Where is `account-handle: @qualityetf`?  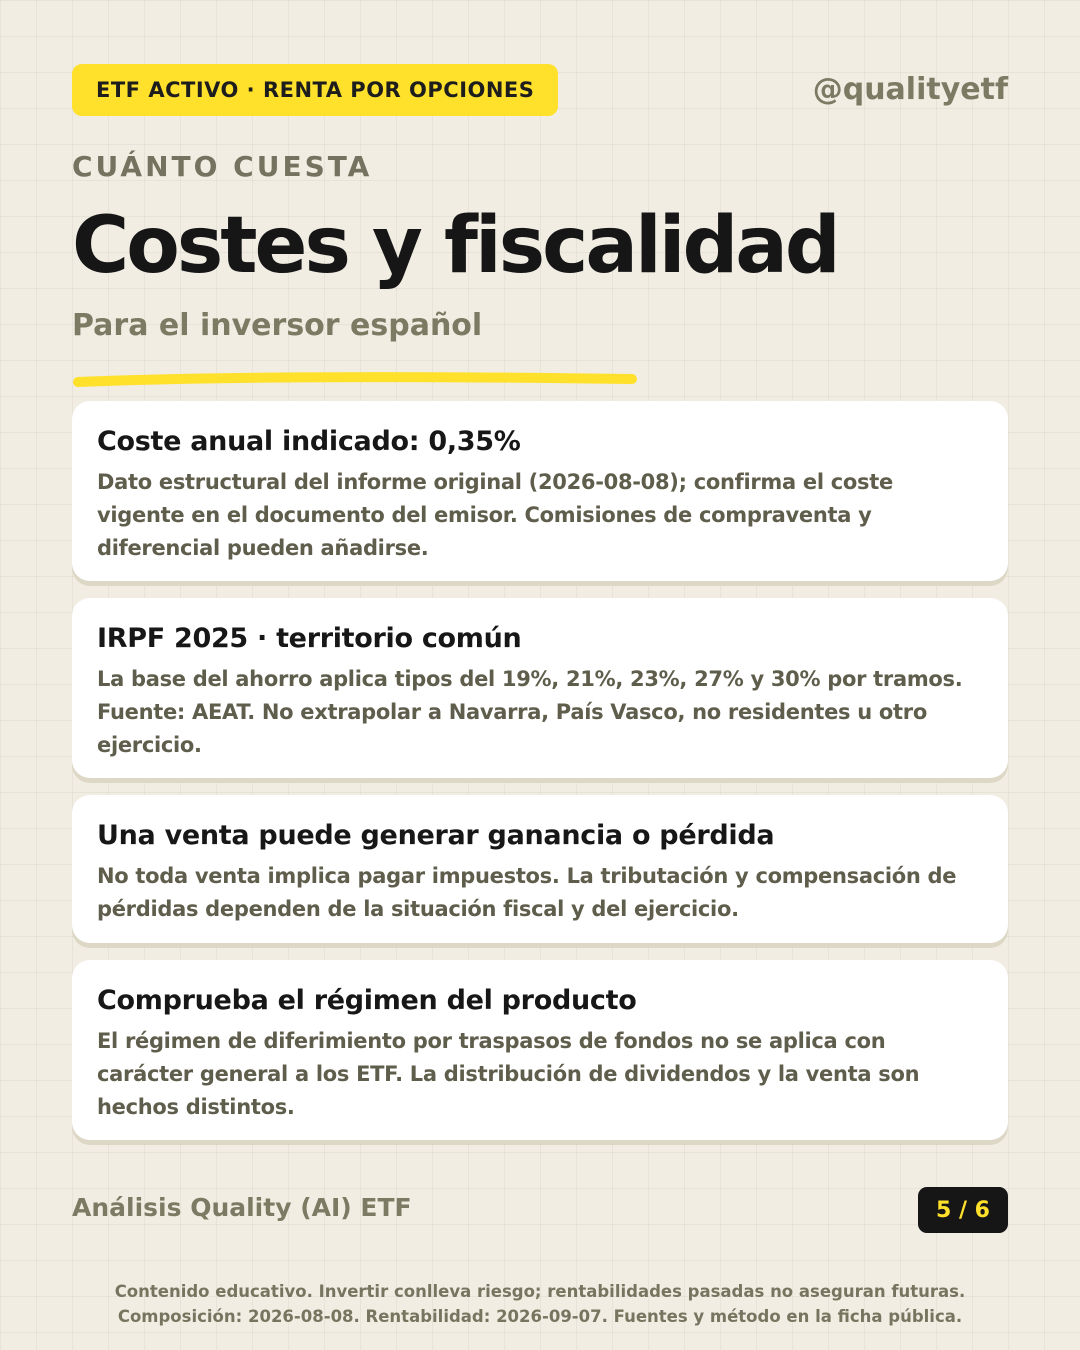 account-handle: @qualityetf is located at coordinates (910, 89).